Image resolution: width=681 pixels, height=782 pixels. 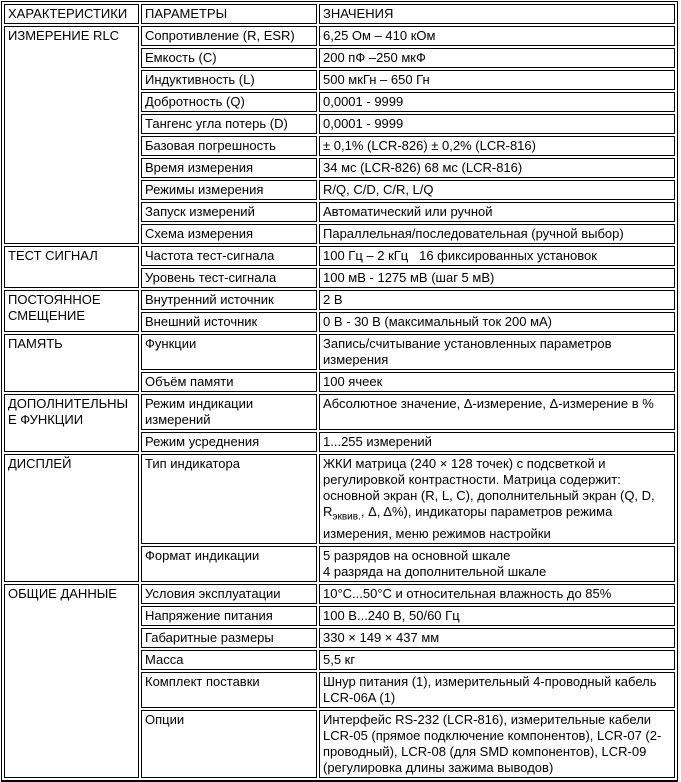 I want to click on param-cell: Объём памяти, so click(x=229, y=382).